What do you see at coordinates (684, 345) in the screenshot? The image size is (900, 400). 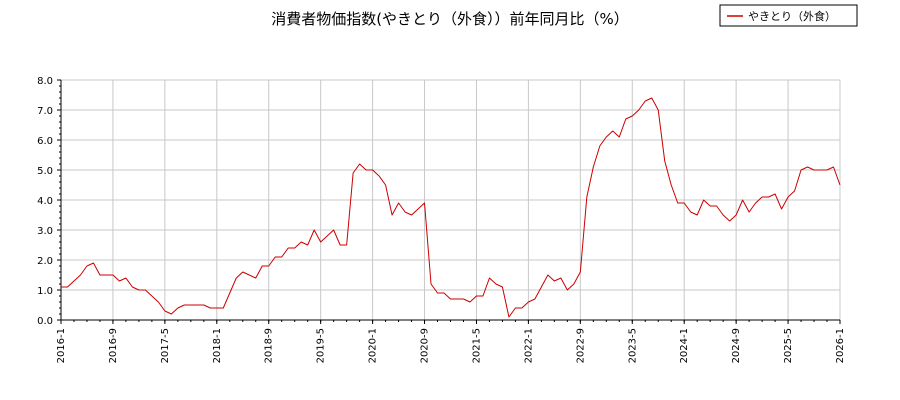 I see `x-tick-label: 2024-1` at bounding box center [684, 345].